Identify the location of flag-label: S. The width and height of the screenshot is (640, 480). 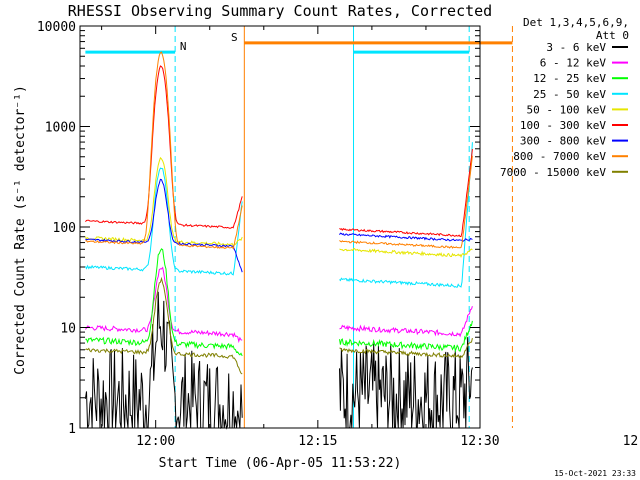
(234, 37).